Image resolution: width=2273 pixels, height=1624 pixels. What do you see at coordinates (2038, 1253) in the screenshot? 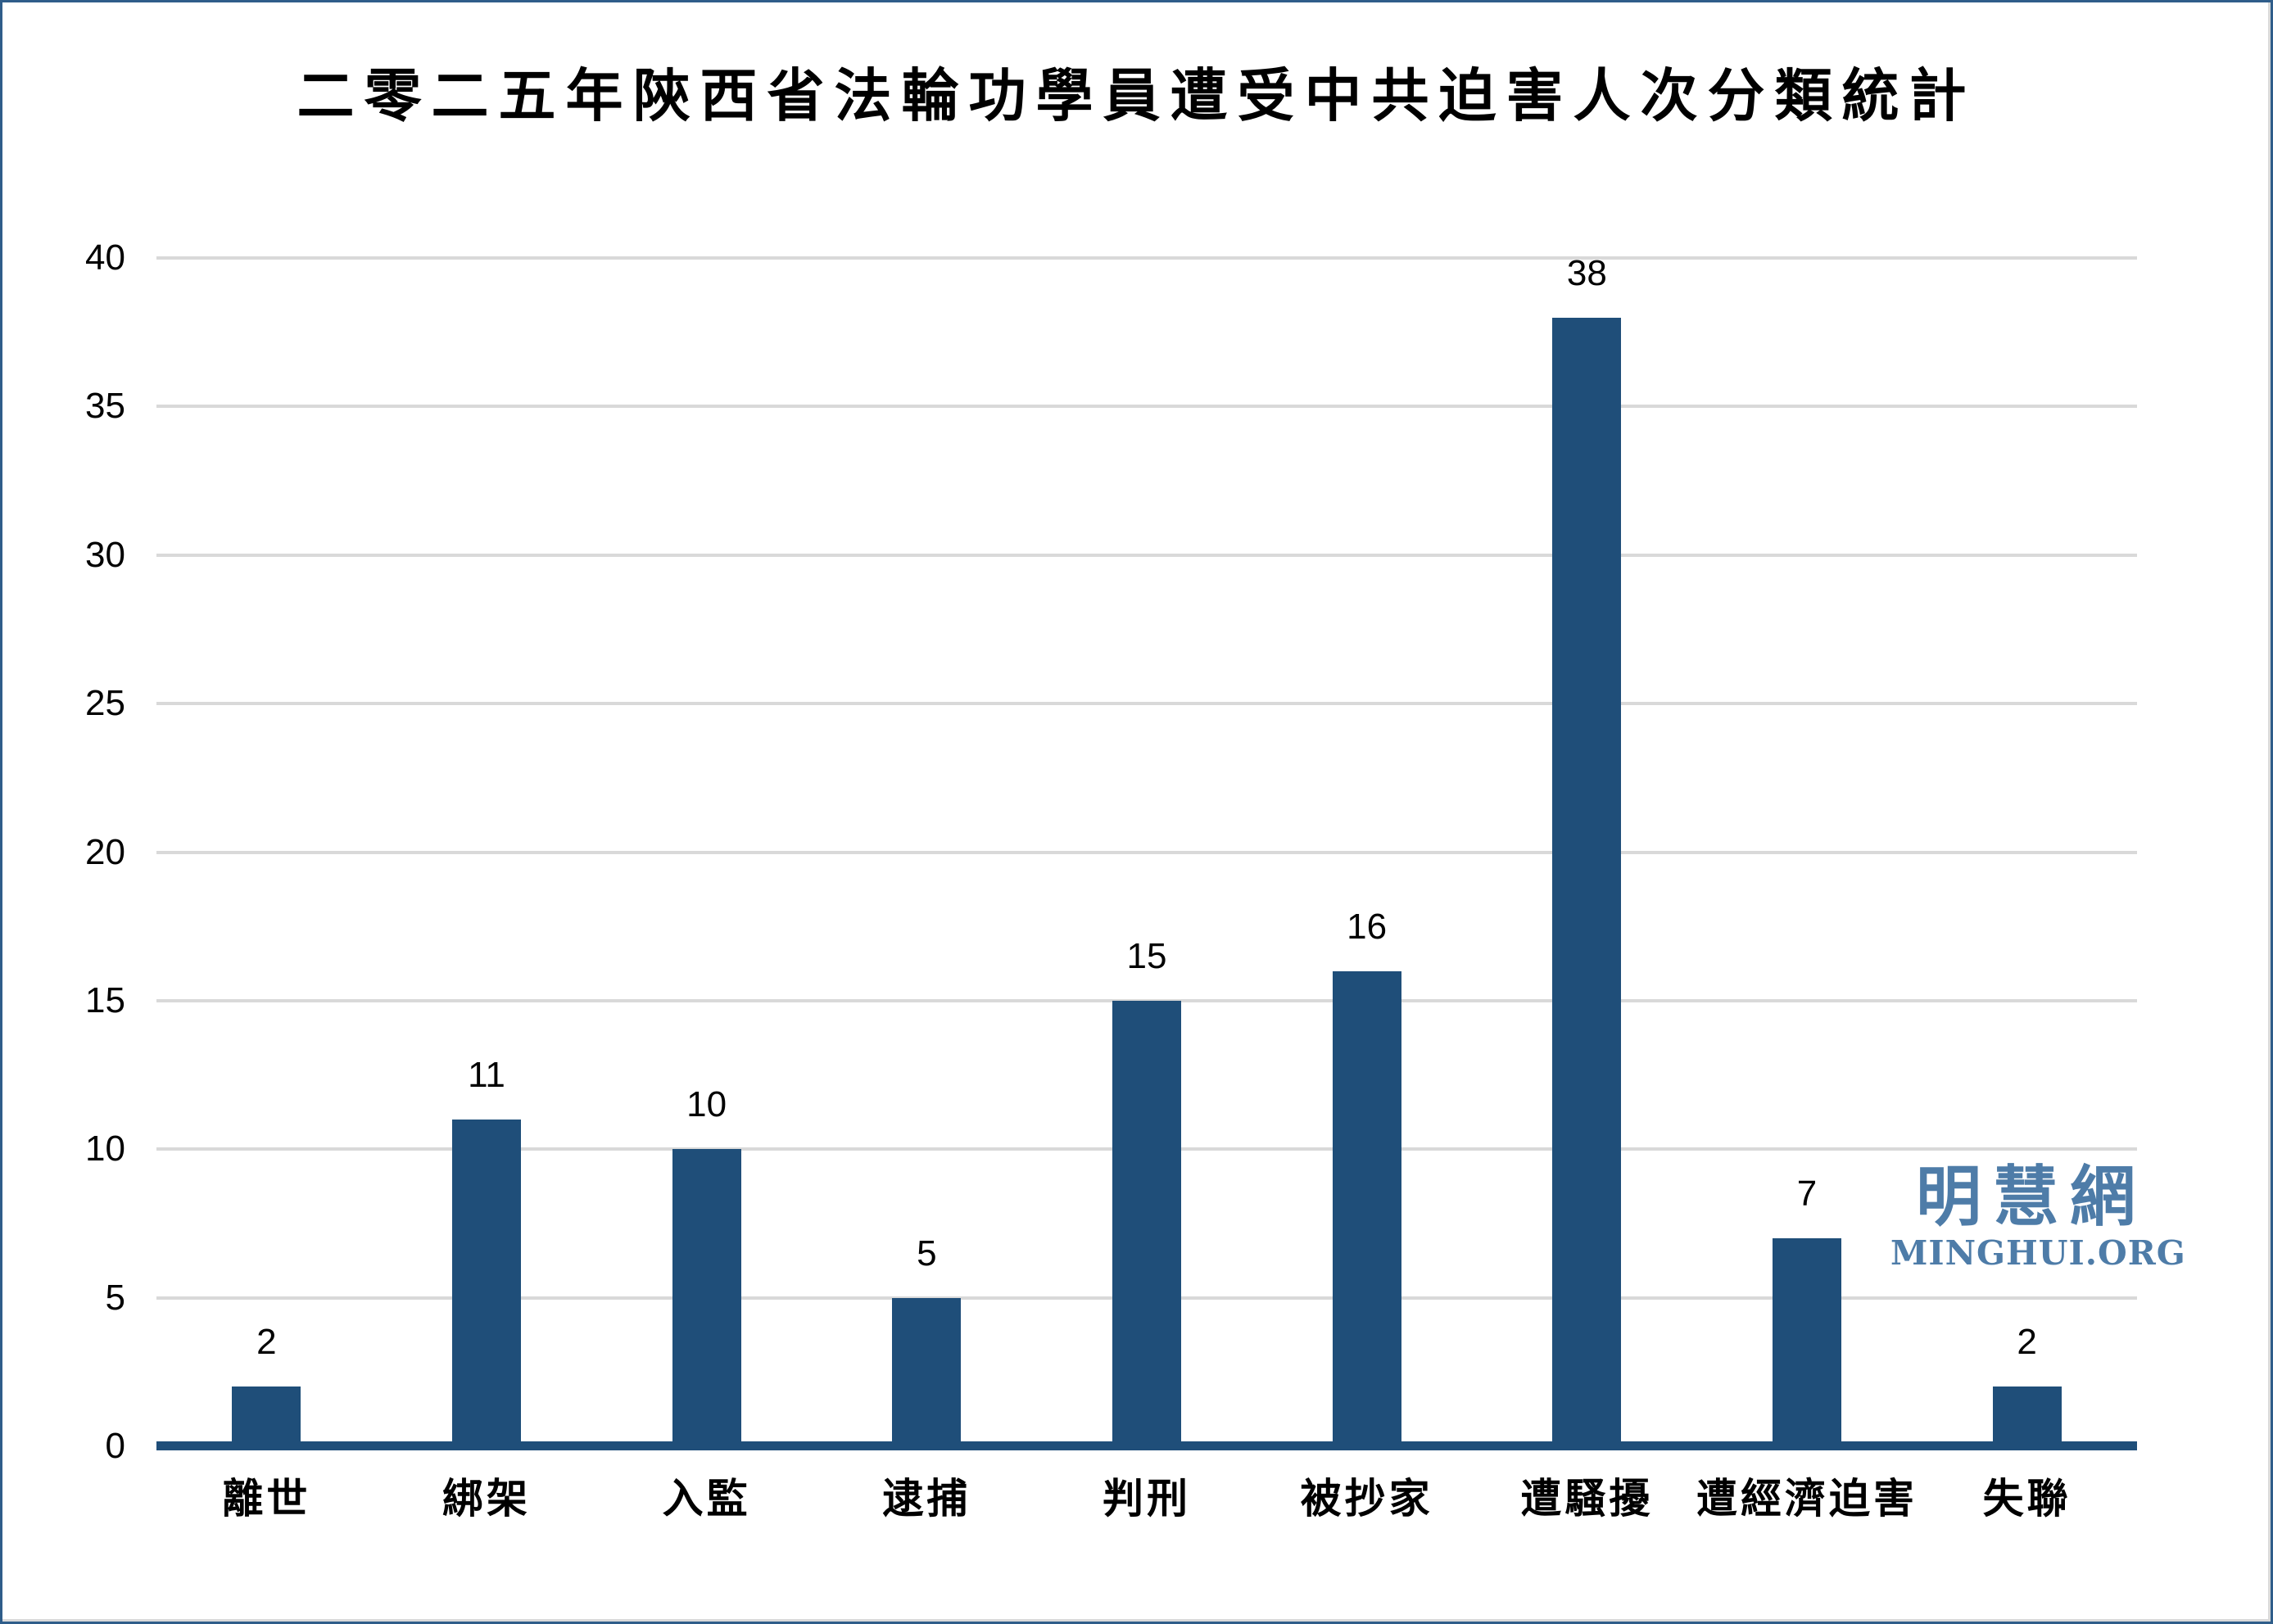
I see `watermark-domain-text: MINGHUI.ORG` at bounding box center [2038, 1253].